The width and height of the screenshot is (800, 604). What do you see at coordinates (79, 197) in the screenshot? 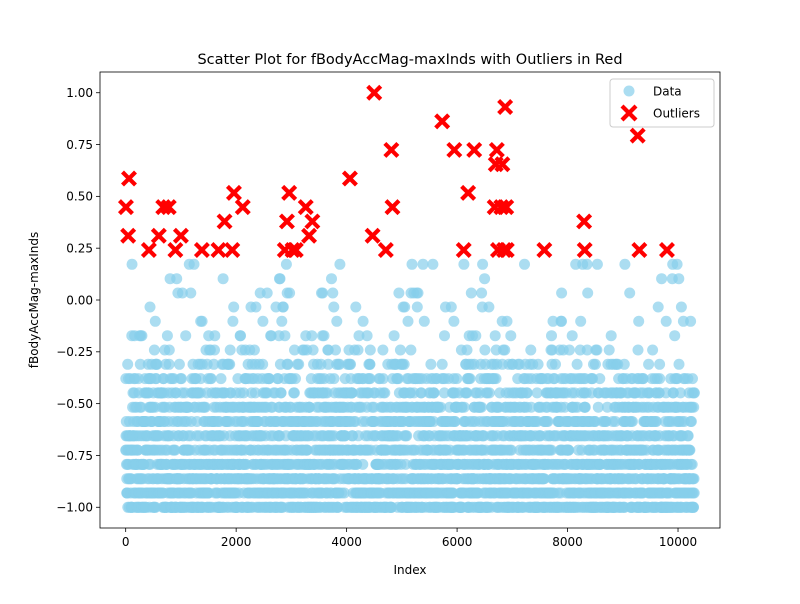
I see `y-tick-label: 0.50` at bounding box center [79, 197].